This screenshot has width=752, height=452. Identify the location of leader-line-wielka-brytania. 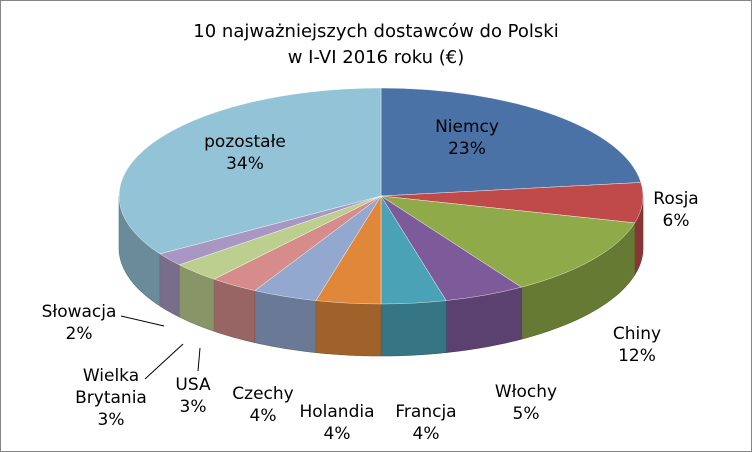
(164, 361).